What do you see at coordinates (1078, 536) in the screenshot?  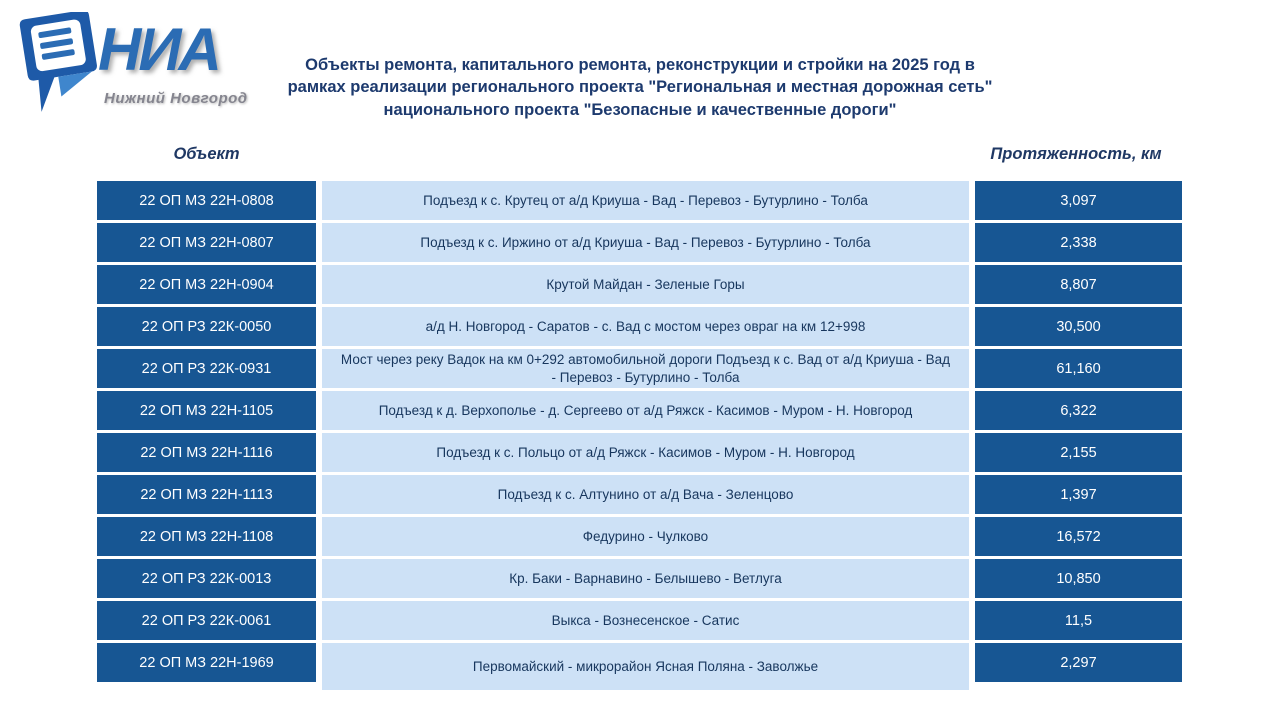 I see `road-length: 16,572` at bounding box center [1078, 536].